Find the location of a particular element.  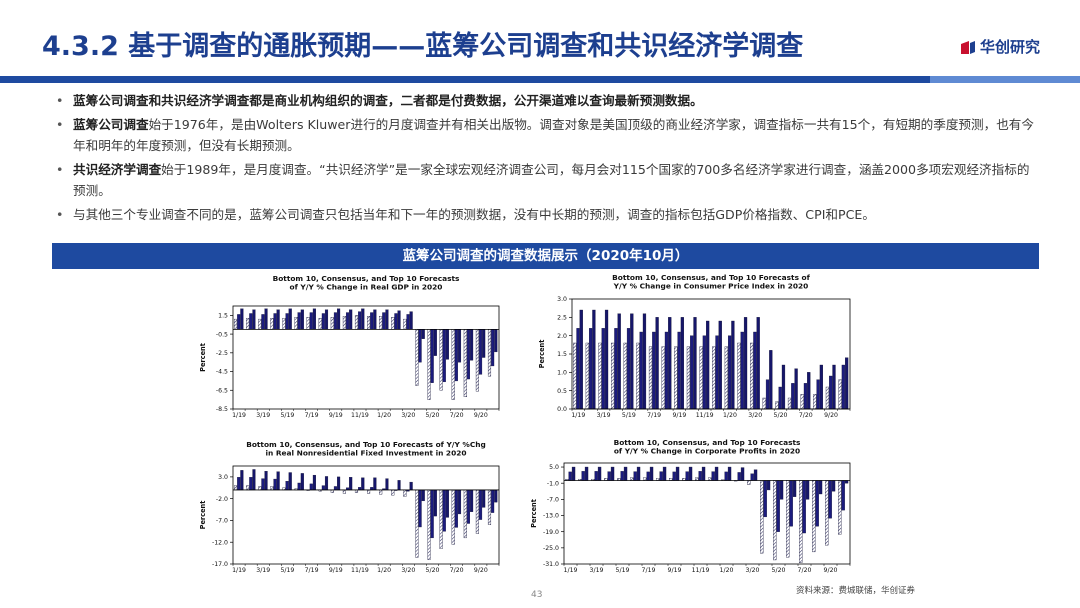

y-tick-label: 3.0 is located at coordinates (223, 477).